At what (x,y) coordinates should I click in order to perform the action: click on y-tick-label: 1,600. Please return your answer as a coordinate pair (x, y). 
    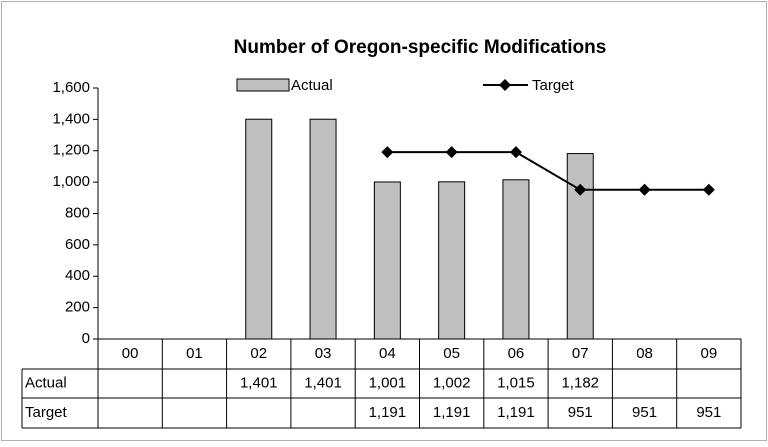
    Looking at the image, I should click on (71, 87).